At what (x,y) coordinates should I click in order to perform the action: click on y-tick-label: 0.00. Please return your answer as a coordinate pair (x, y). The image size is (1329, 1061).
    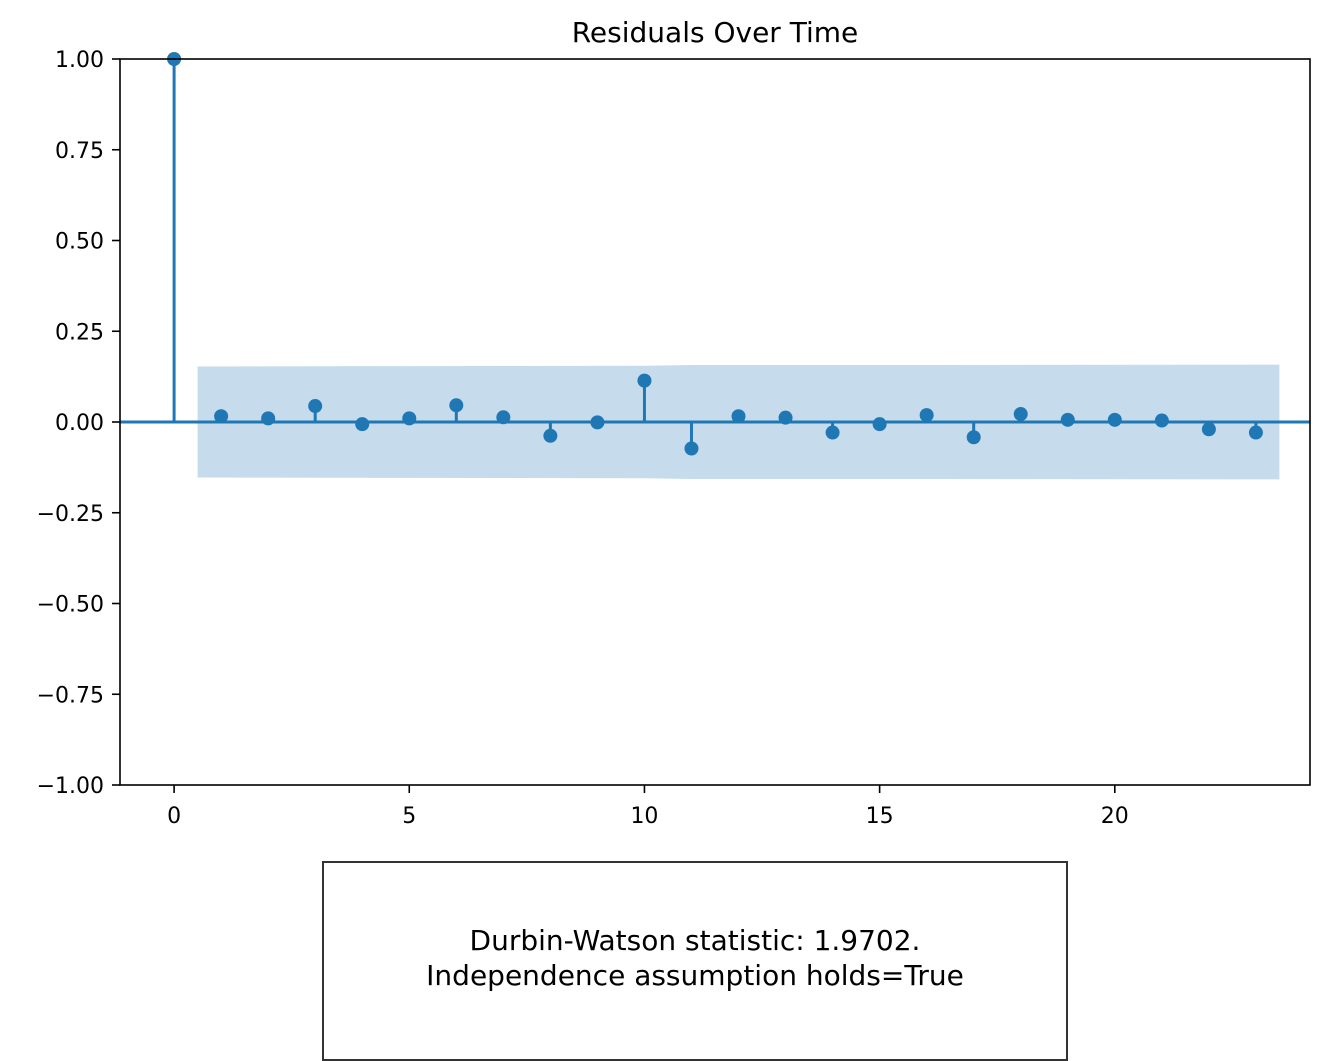
    Looking at the image, I should click on (79, 423).